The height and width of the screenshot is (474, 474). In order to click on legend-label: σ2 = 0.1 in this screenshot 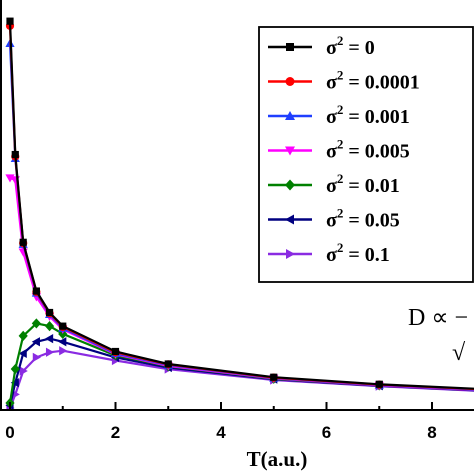, I will do `click(358, 253)`.